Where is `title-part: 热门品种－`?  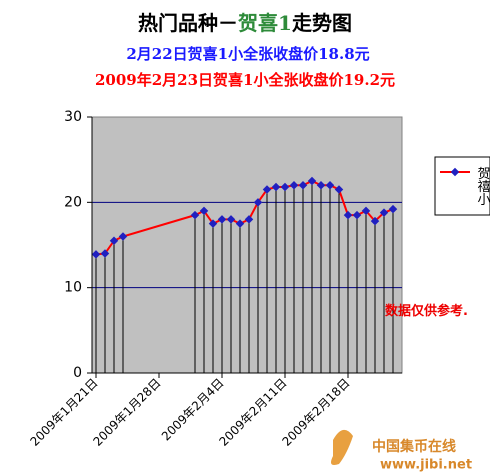 title-part: 热门品种－ is located at coordinates (188, 23).